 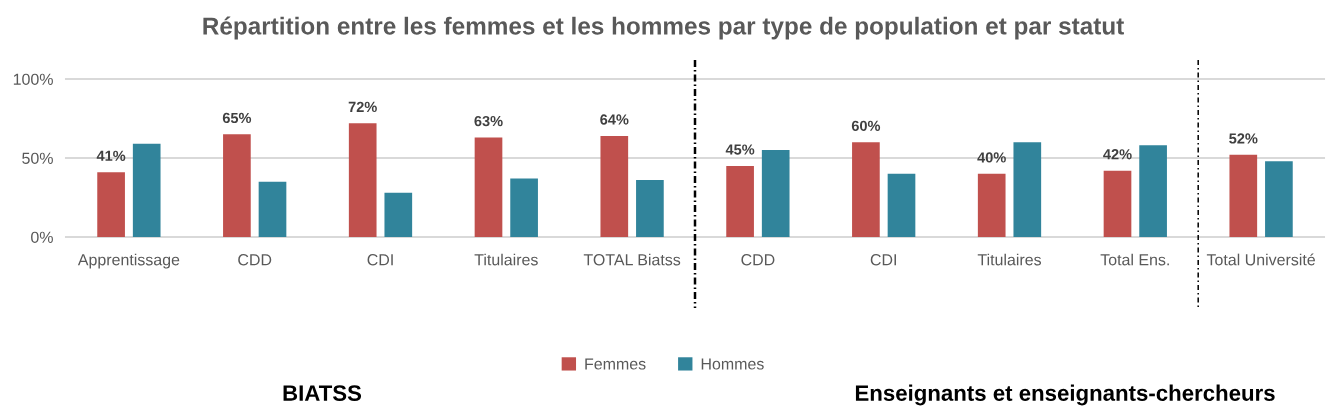 I want to click on x-tick-label: TOTAL Biatss, so click(x=632, y=259).